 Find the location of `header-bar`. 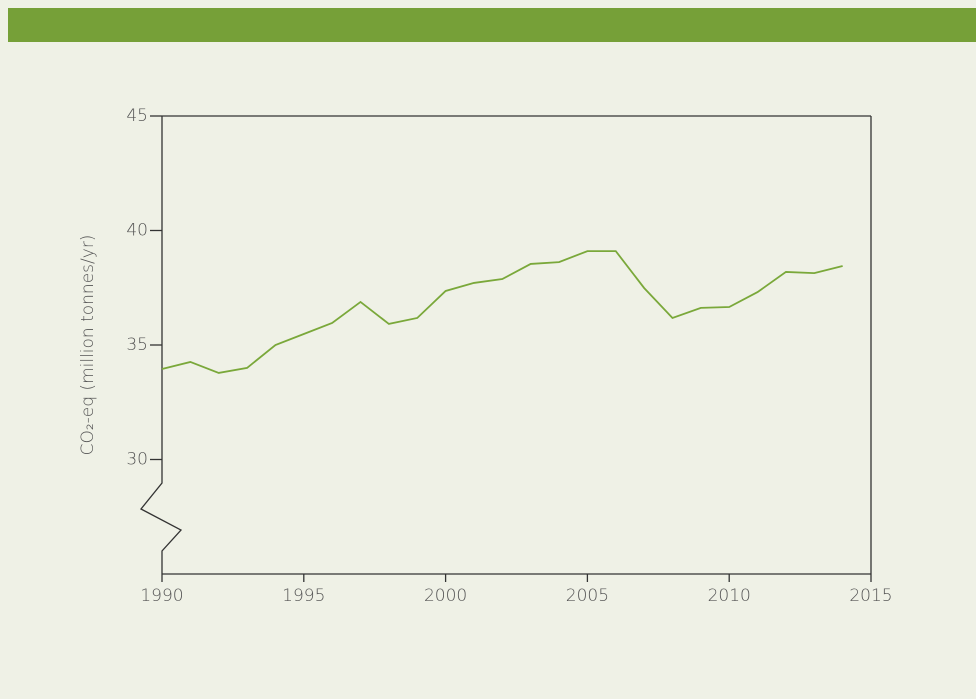

header-bar is located at coordinates (492, 25).